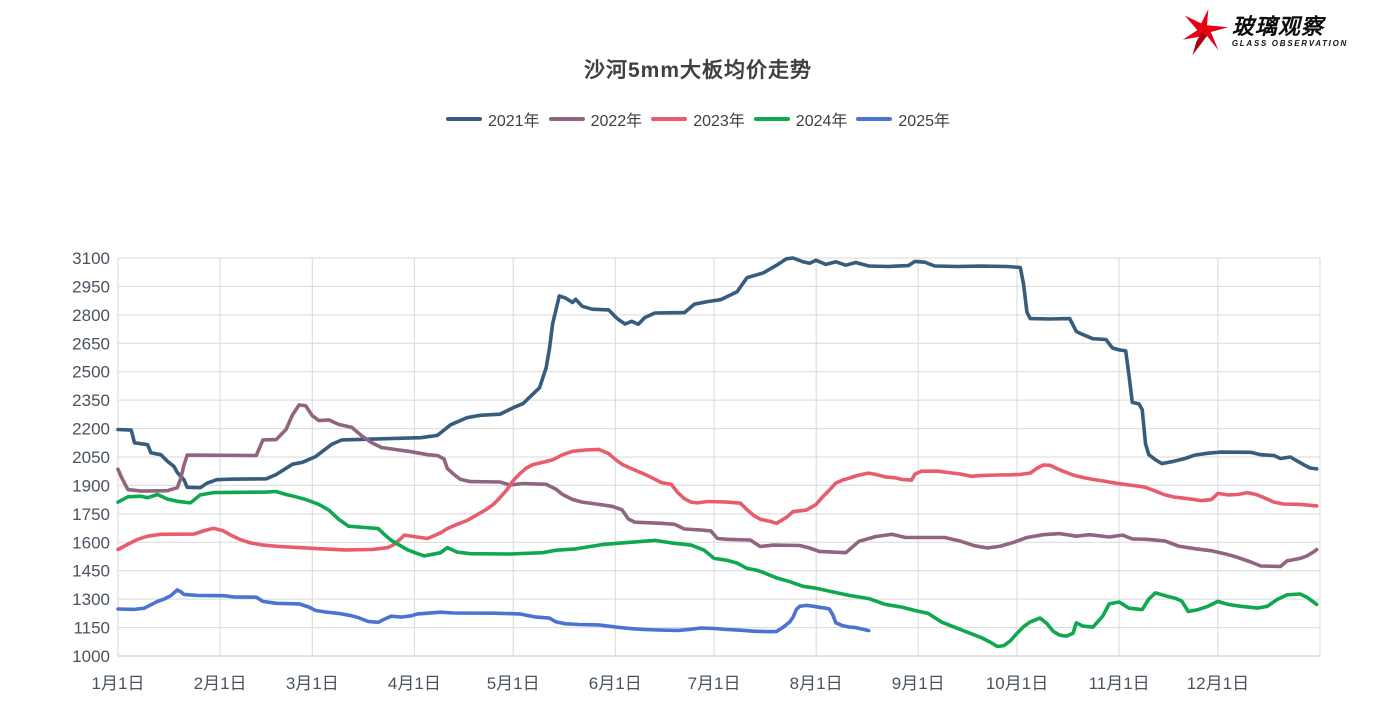  What do you see at coordinates (91, 400) in the screenshot?
I see `y-tick-label: 2350` at bounding box center [91, 400].